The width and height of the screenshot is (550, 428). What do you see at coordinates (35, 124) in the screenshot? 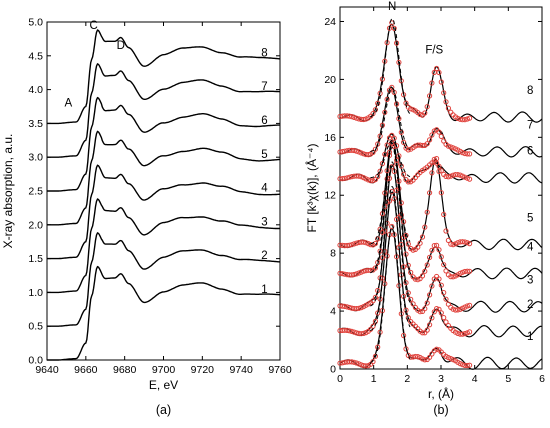
I see `panel-a-ytick-label: 3.5` at bounding box center [35, 124].